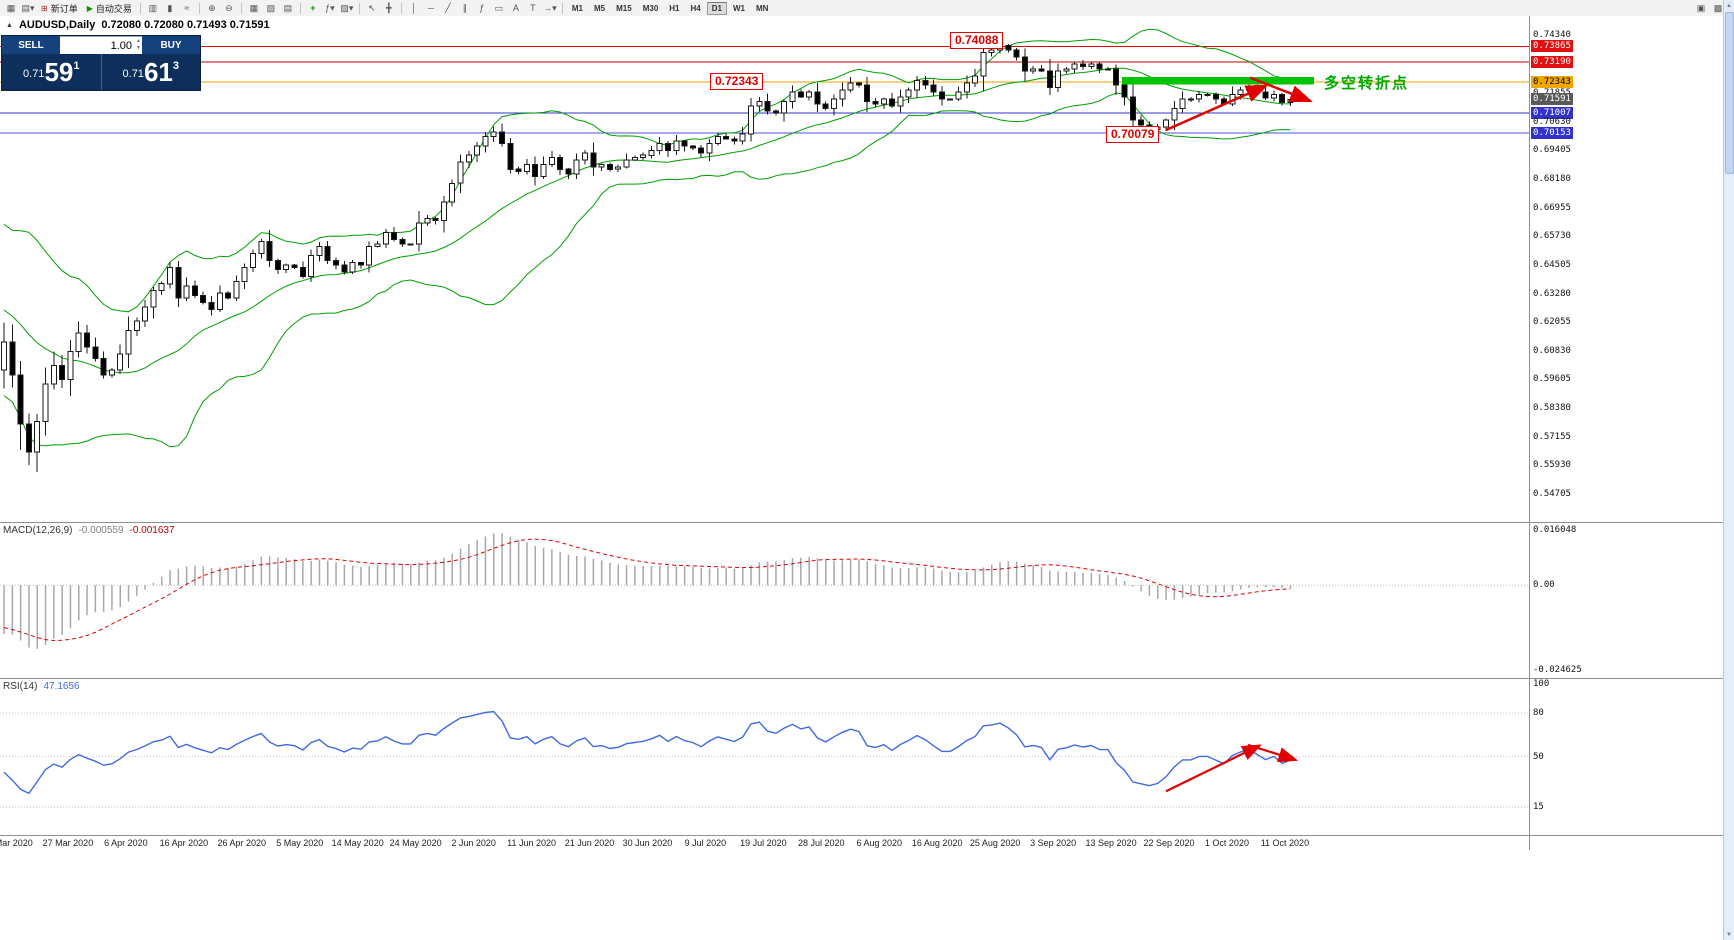  Describe the element at coordinates (59, 8) in the screenshot. I see `new-order-button: ⊞ 新订单` at that location.